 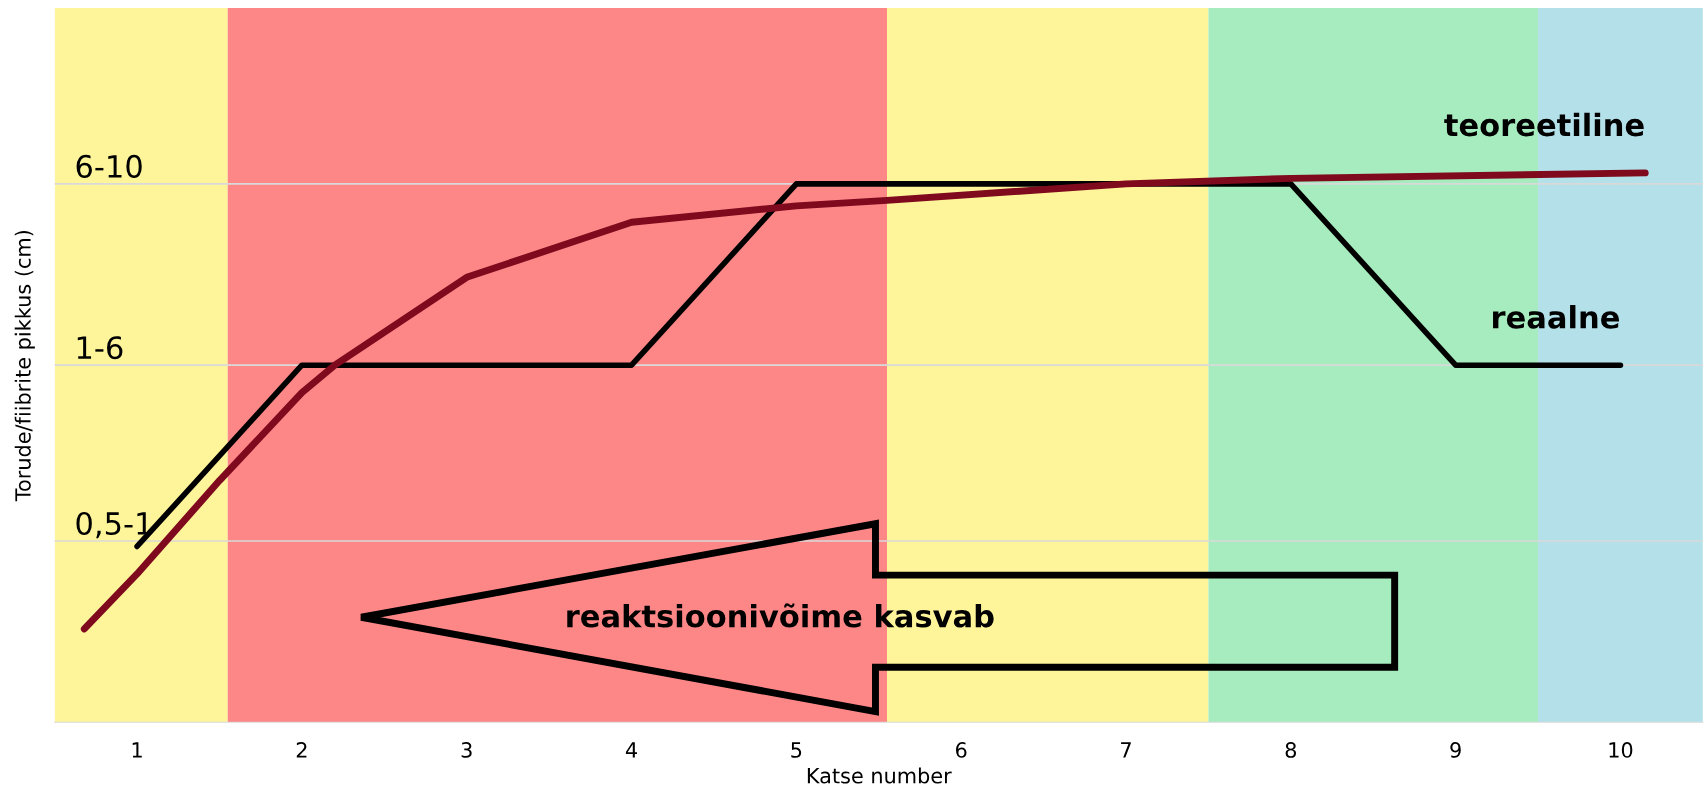 I want to click on annotation: reaktsioonivõime kasvab, so click(x=780, y=615).